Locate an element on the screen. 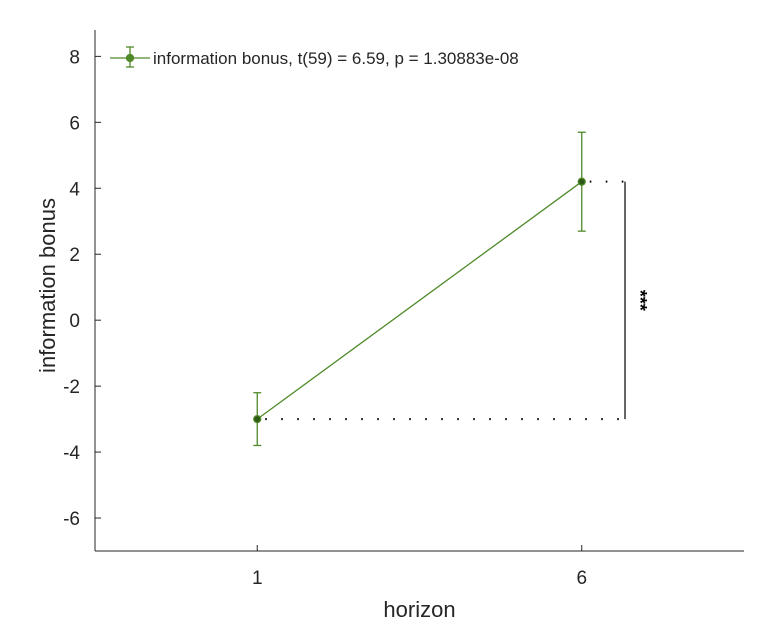 The height and width of the screenshot is (627, 784). legend-marker is located at coordinates (130, 58).